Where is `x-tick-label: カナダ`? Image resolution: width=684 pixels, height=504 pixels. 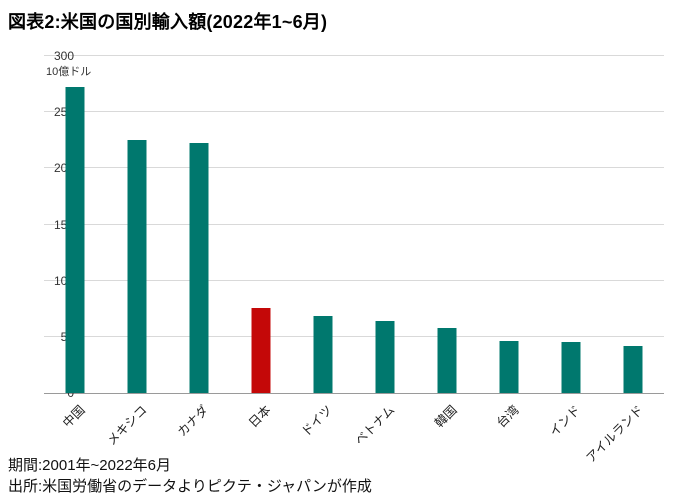 x-tick-label: カナダ is located at coordinates (193, 421).